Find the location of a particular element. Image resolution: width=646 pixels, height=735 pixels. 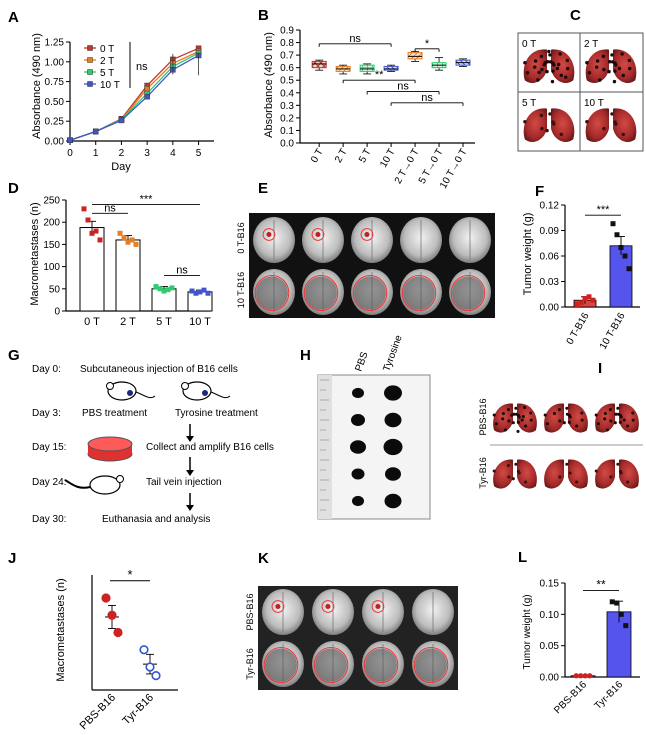

arrow-down-icon is located at coordinates (190, 433).